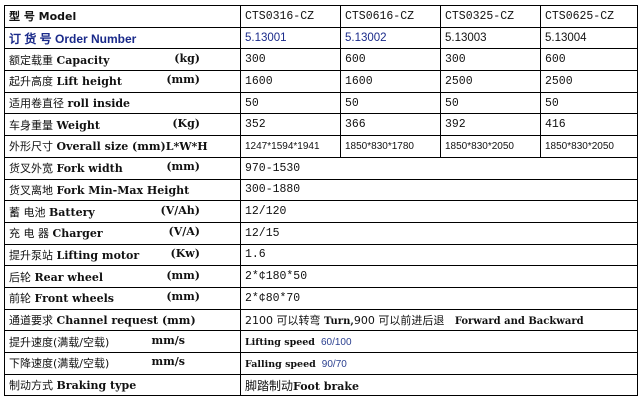  I want to click on braking-value: 脚踏制动Foot brake, so click(439, 385).